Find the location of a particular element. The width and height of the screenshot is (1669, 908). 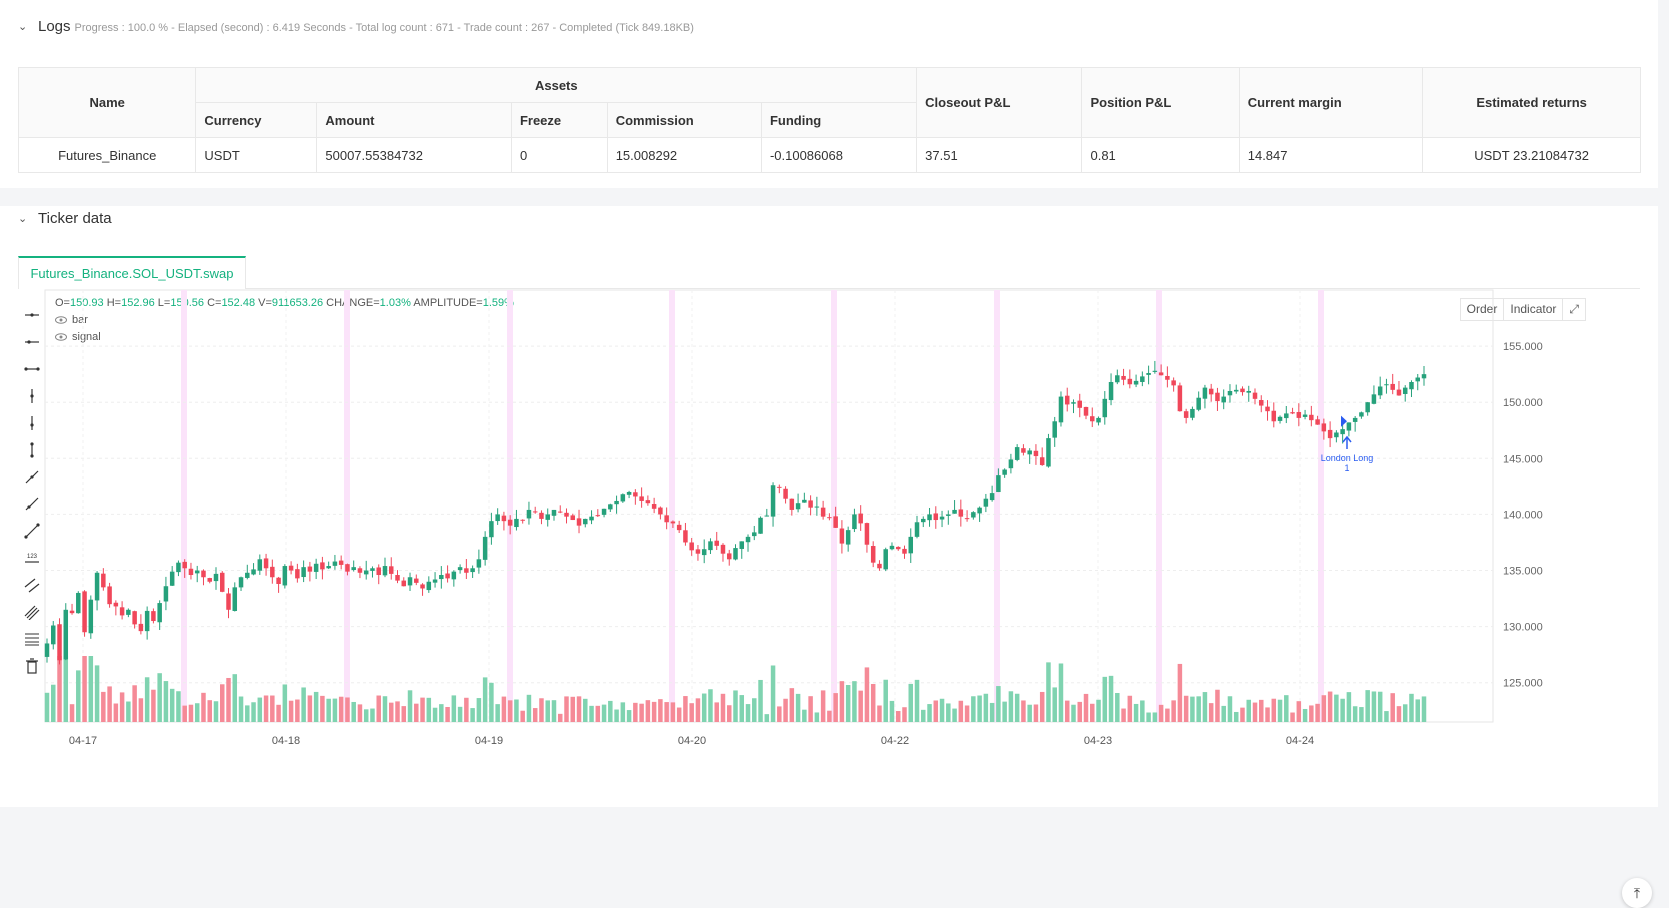

pitchfork-icon is located at coordinates (32, 611).